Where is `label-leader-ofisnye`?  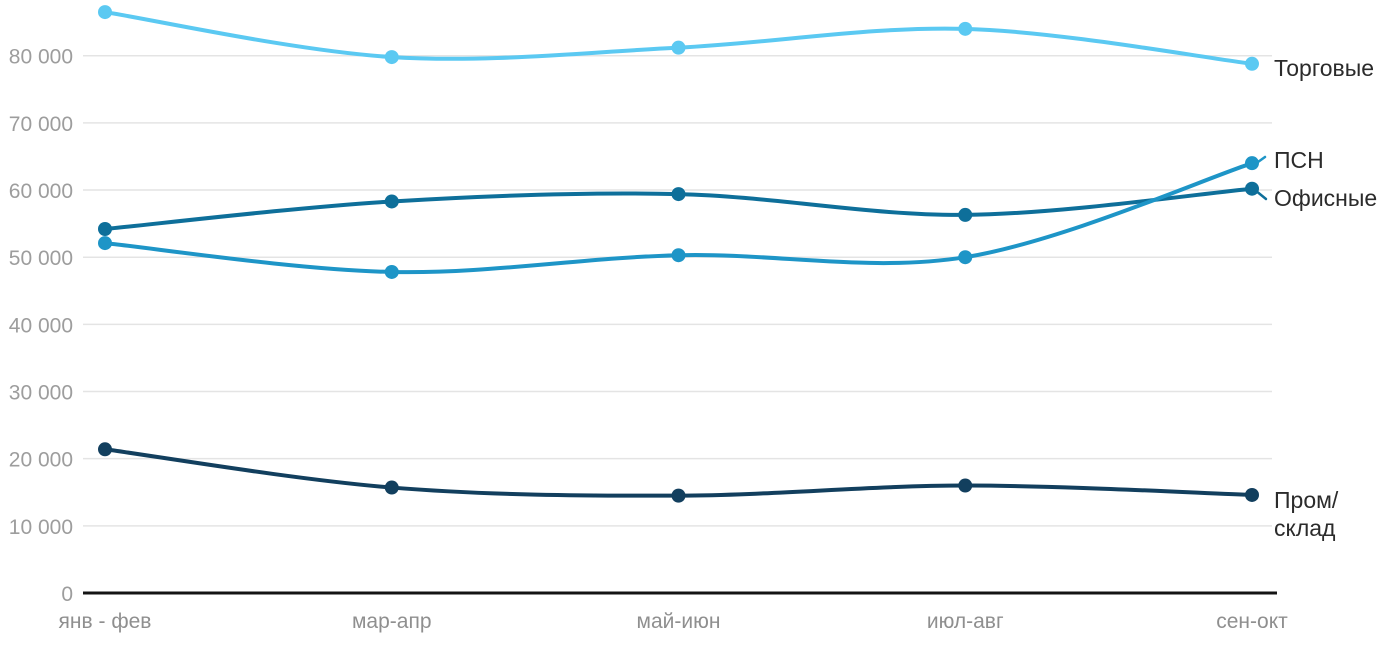
label-leader-ofisnye is located at coordinates (1262, 196).